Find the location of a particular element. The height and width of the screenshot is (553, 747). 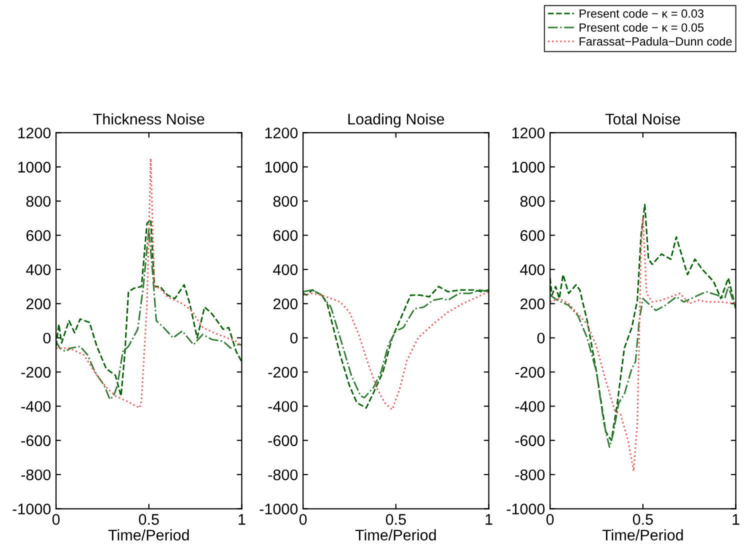

legend-label: Farassat−Padula−Dunn code is located at coordinates (656, 41).